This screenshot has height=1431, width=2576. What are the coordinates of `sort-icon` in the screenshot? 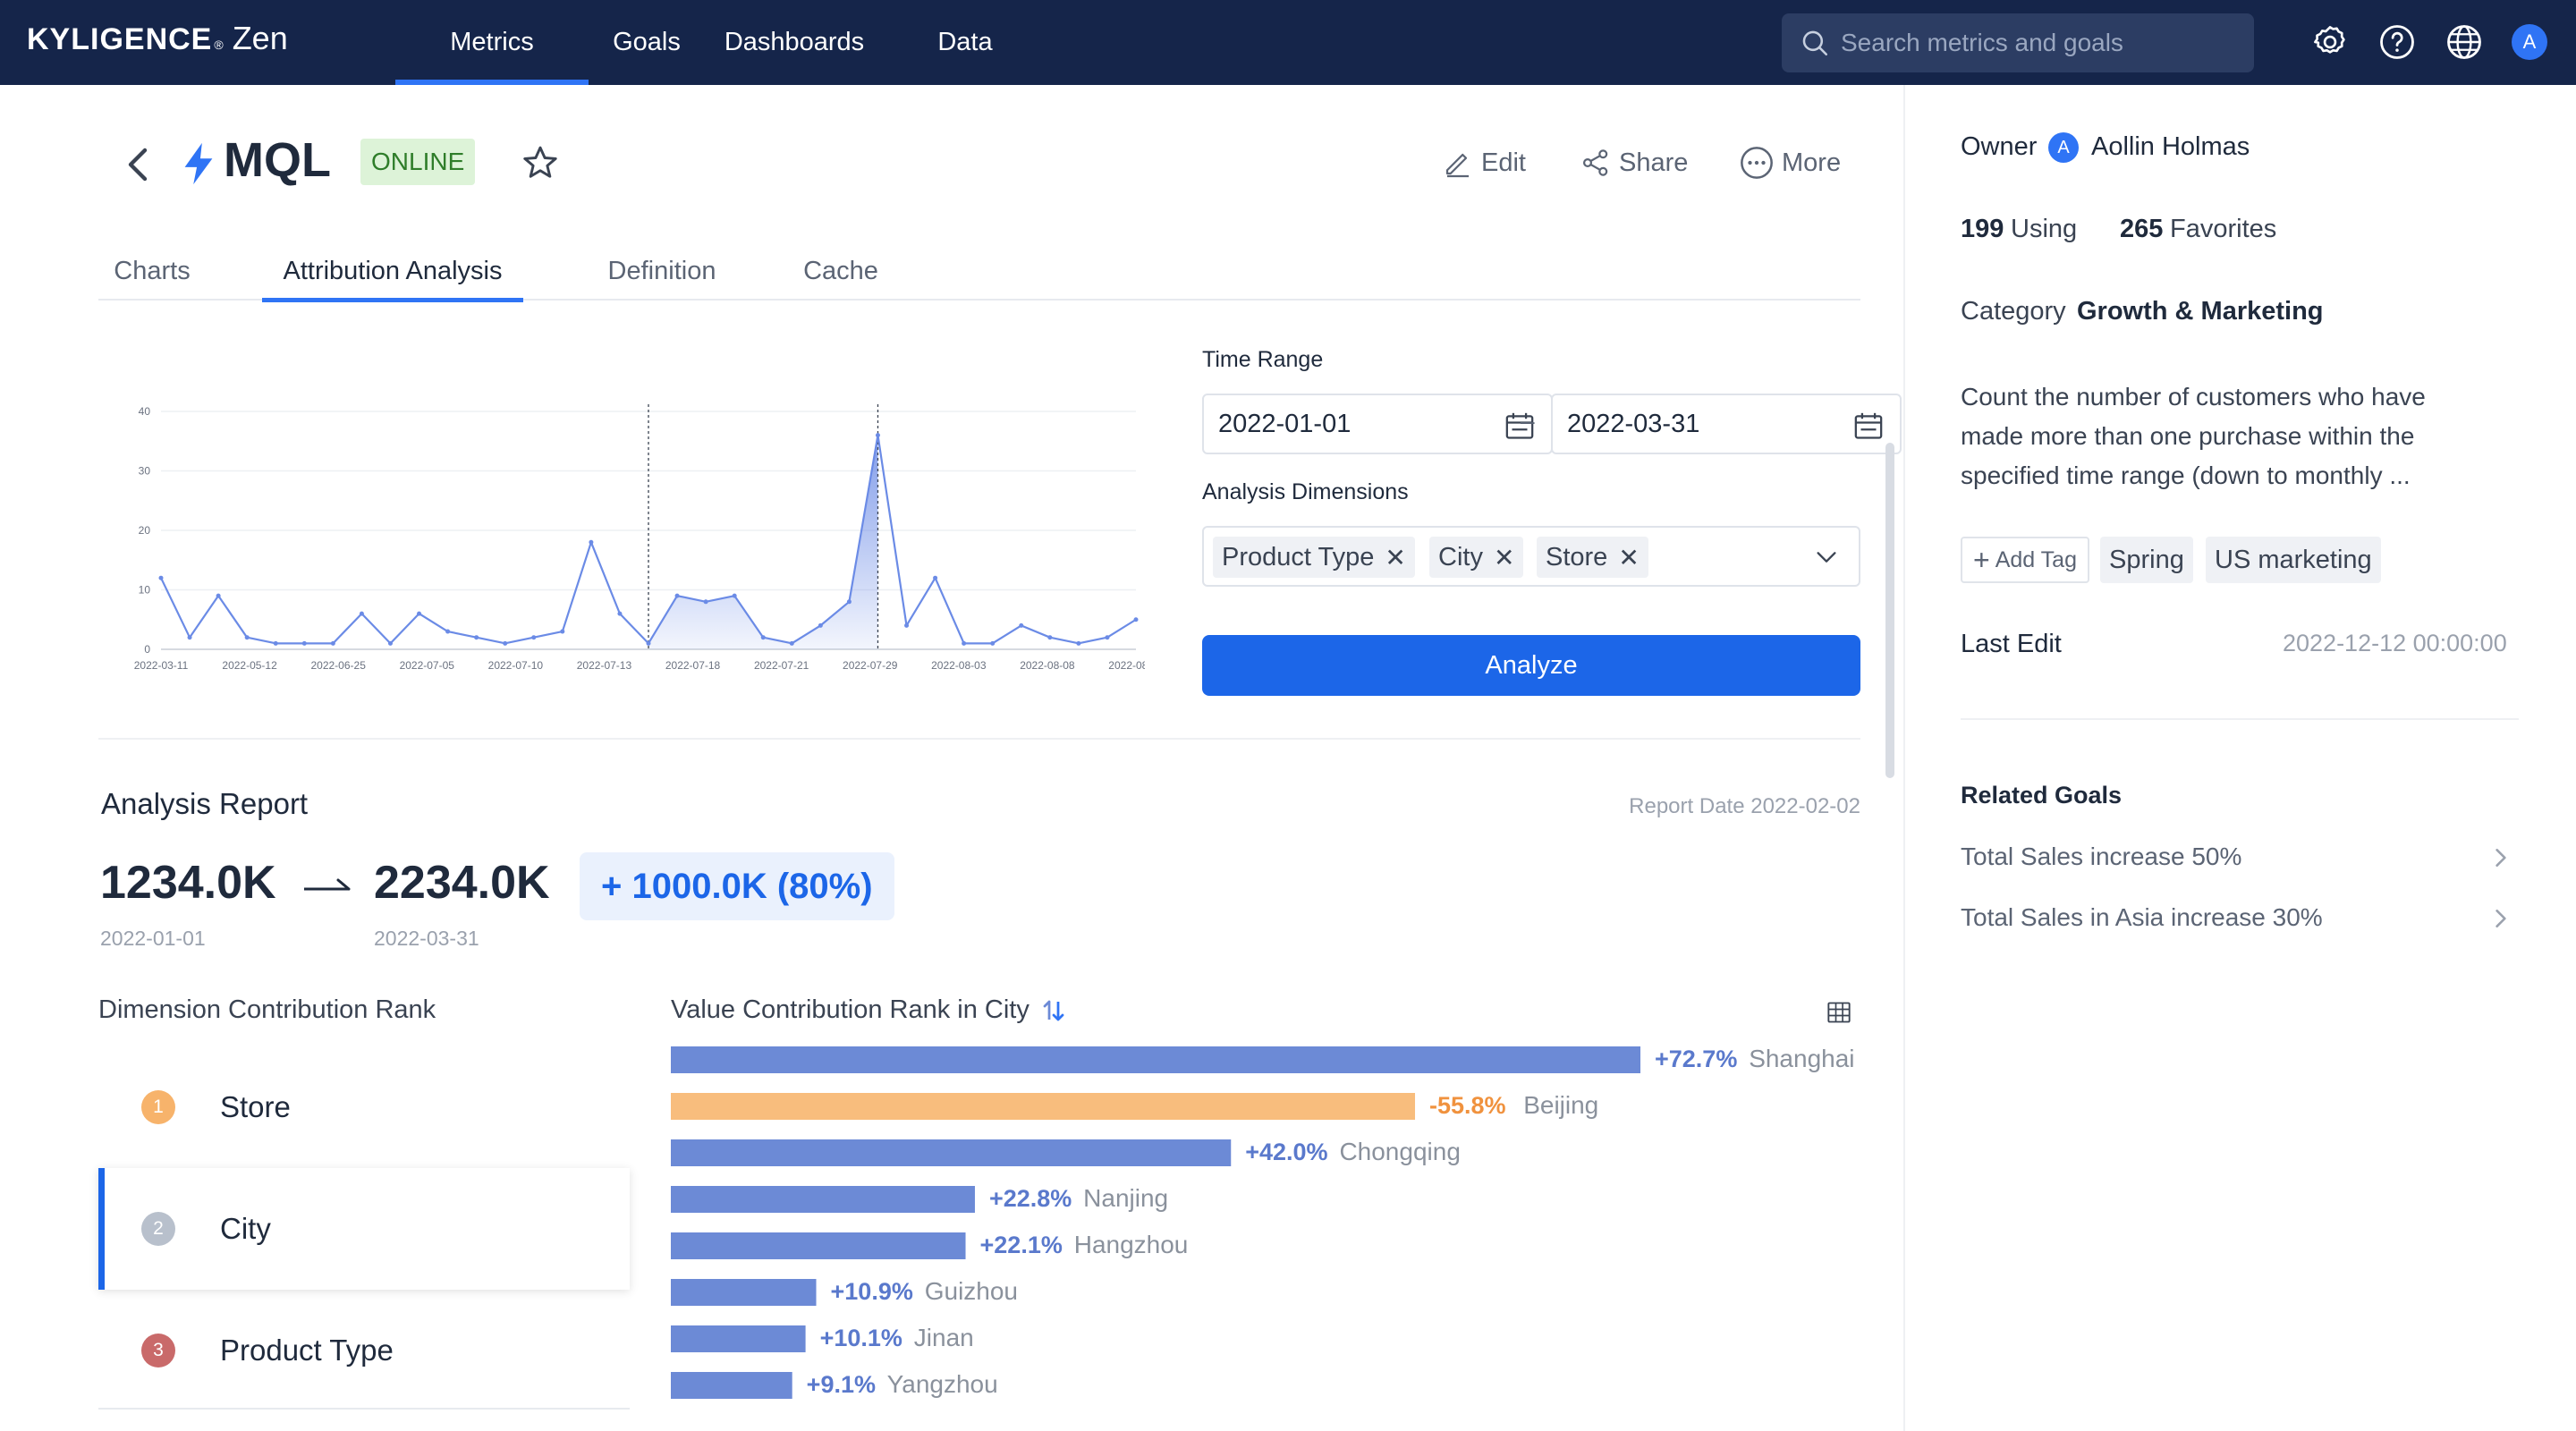 It's located at (1053, 1011).